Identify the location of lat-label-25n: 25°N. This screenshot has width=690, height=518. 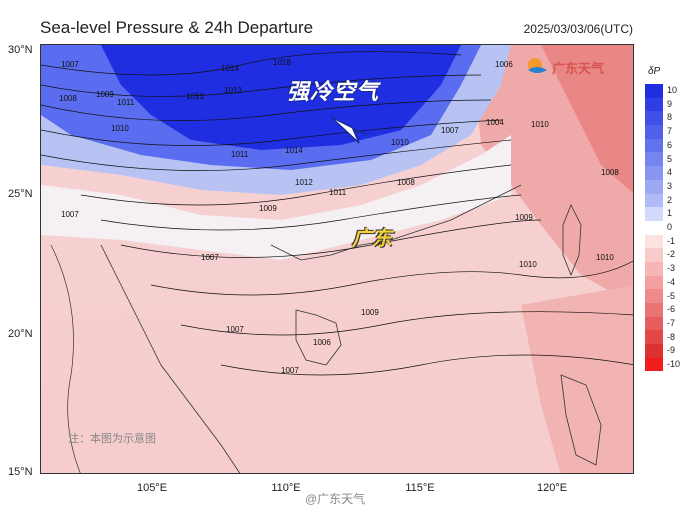
(20, 194).